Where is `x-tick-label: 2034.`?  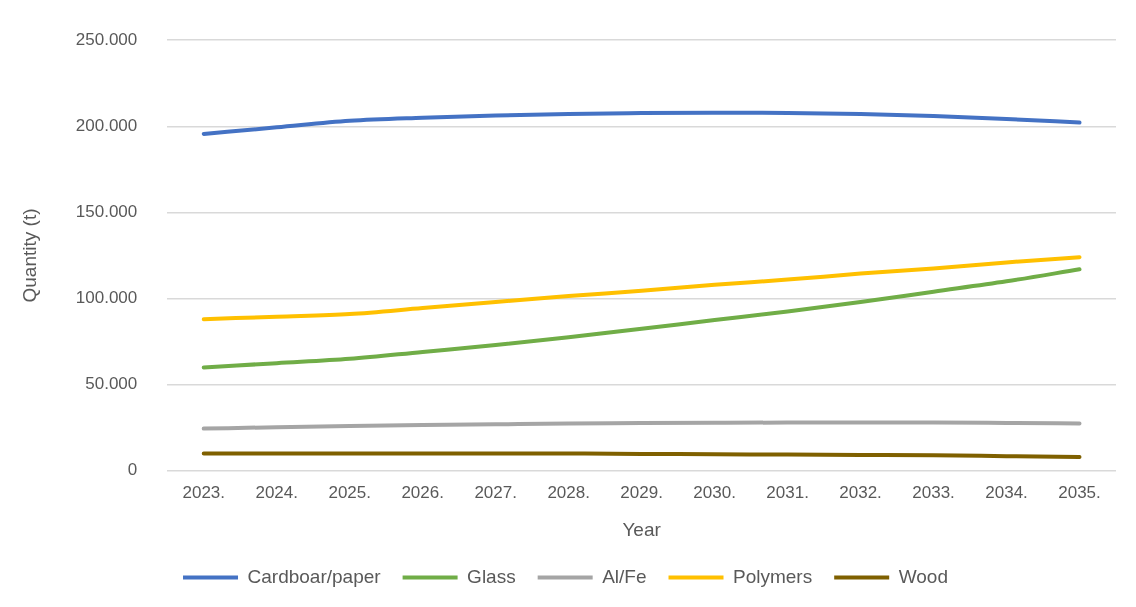
x-tick-label: 2034. is located at coordinates (1006, 492).